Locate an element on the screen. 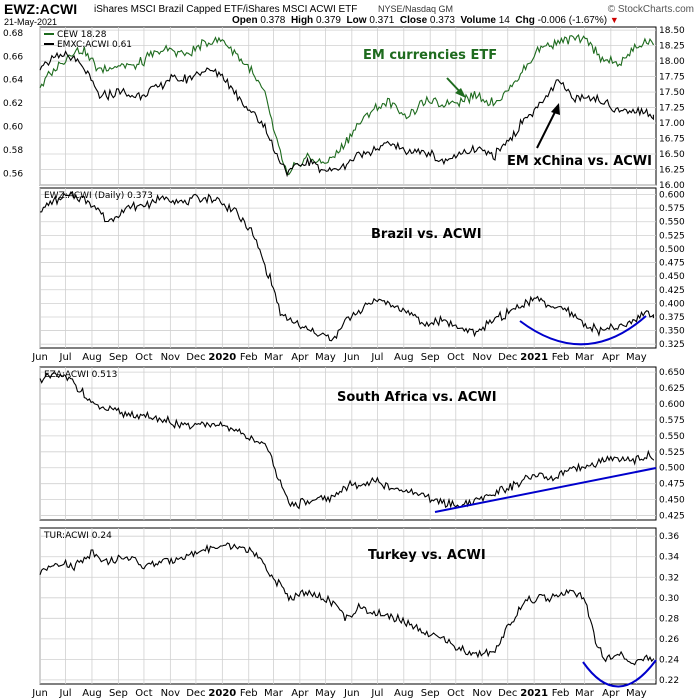 The width and height of the screenshot is (700, 700). y-tick-label-left: 0.66 is located at coordinates (13, 57).